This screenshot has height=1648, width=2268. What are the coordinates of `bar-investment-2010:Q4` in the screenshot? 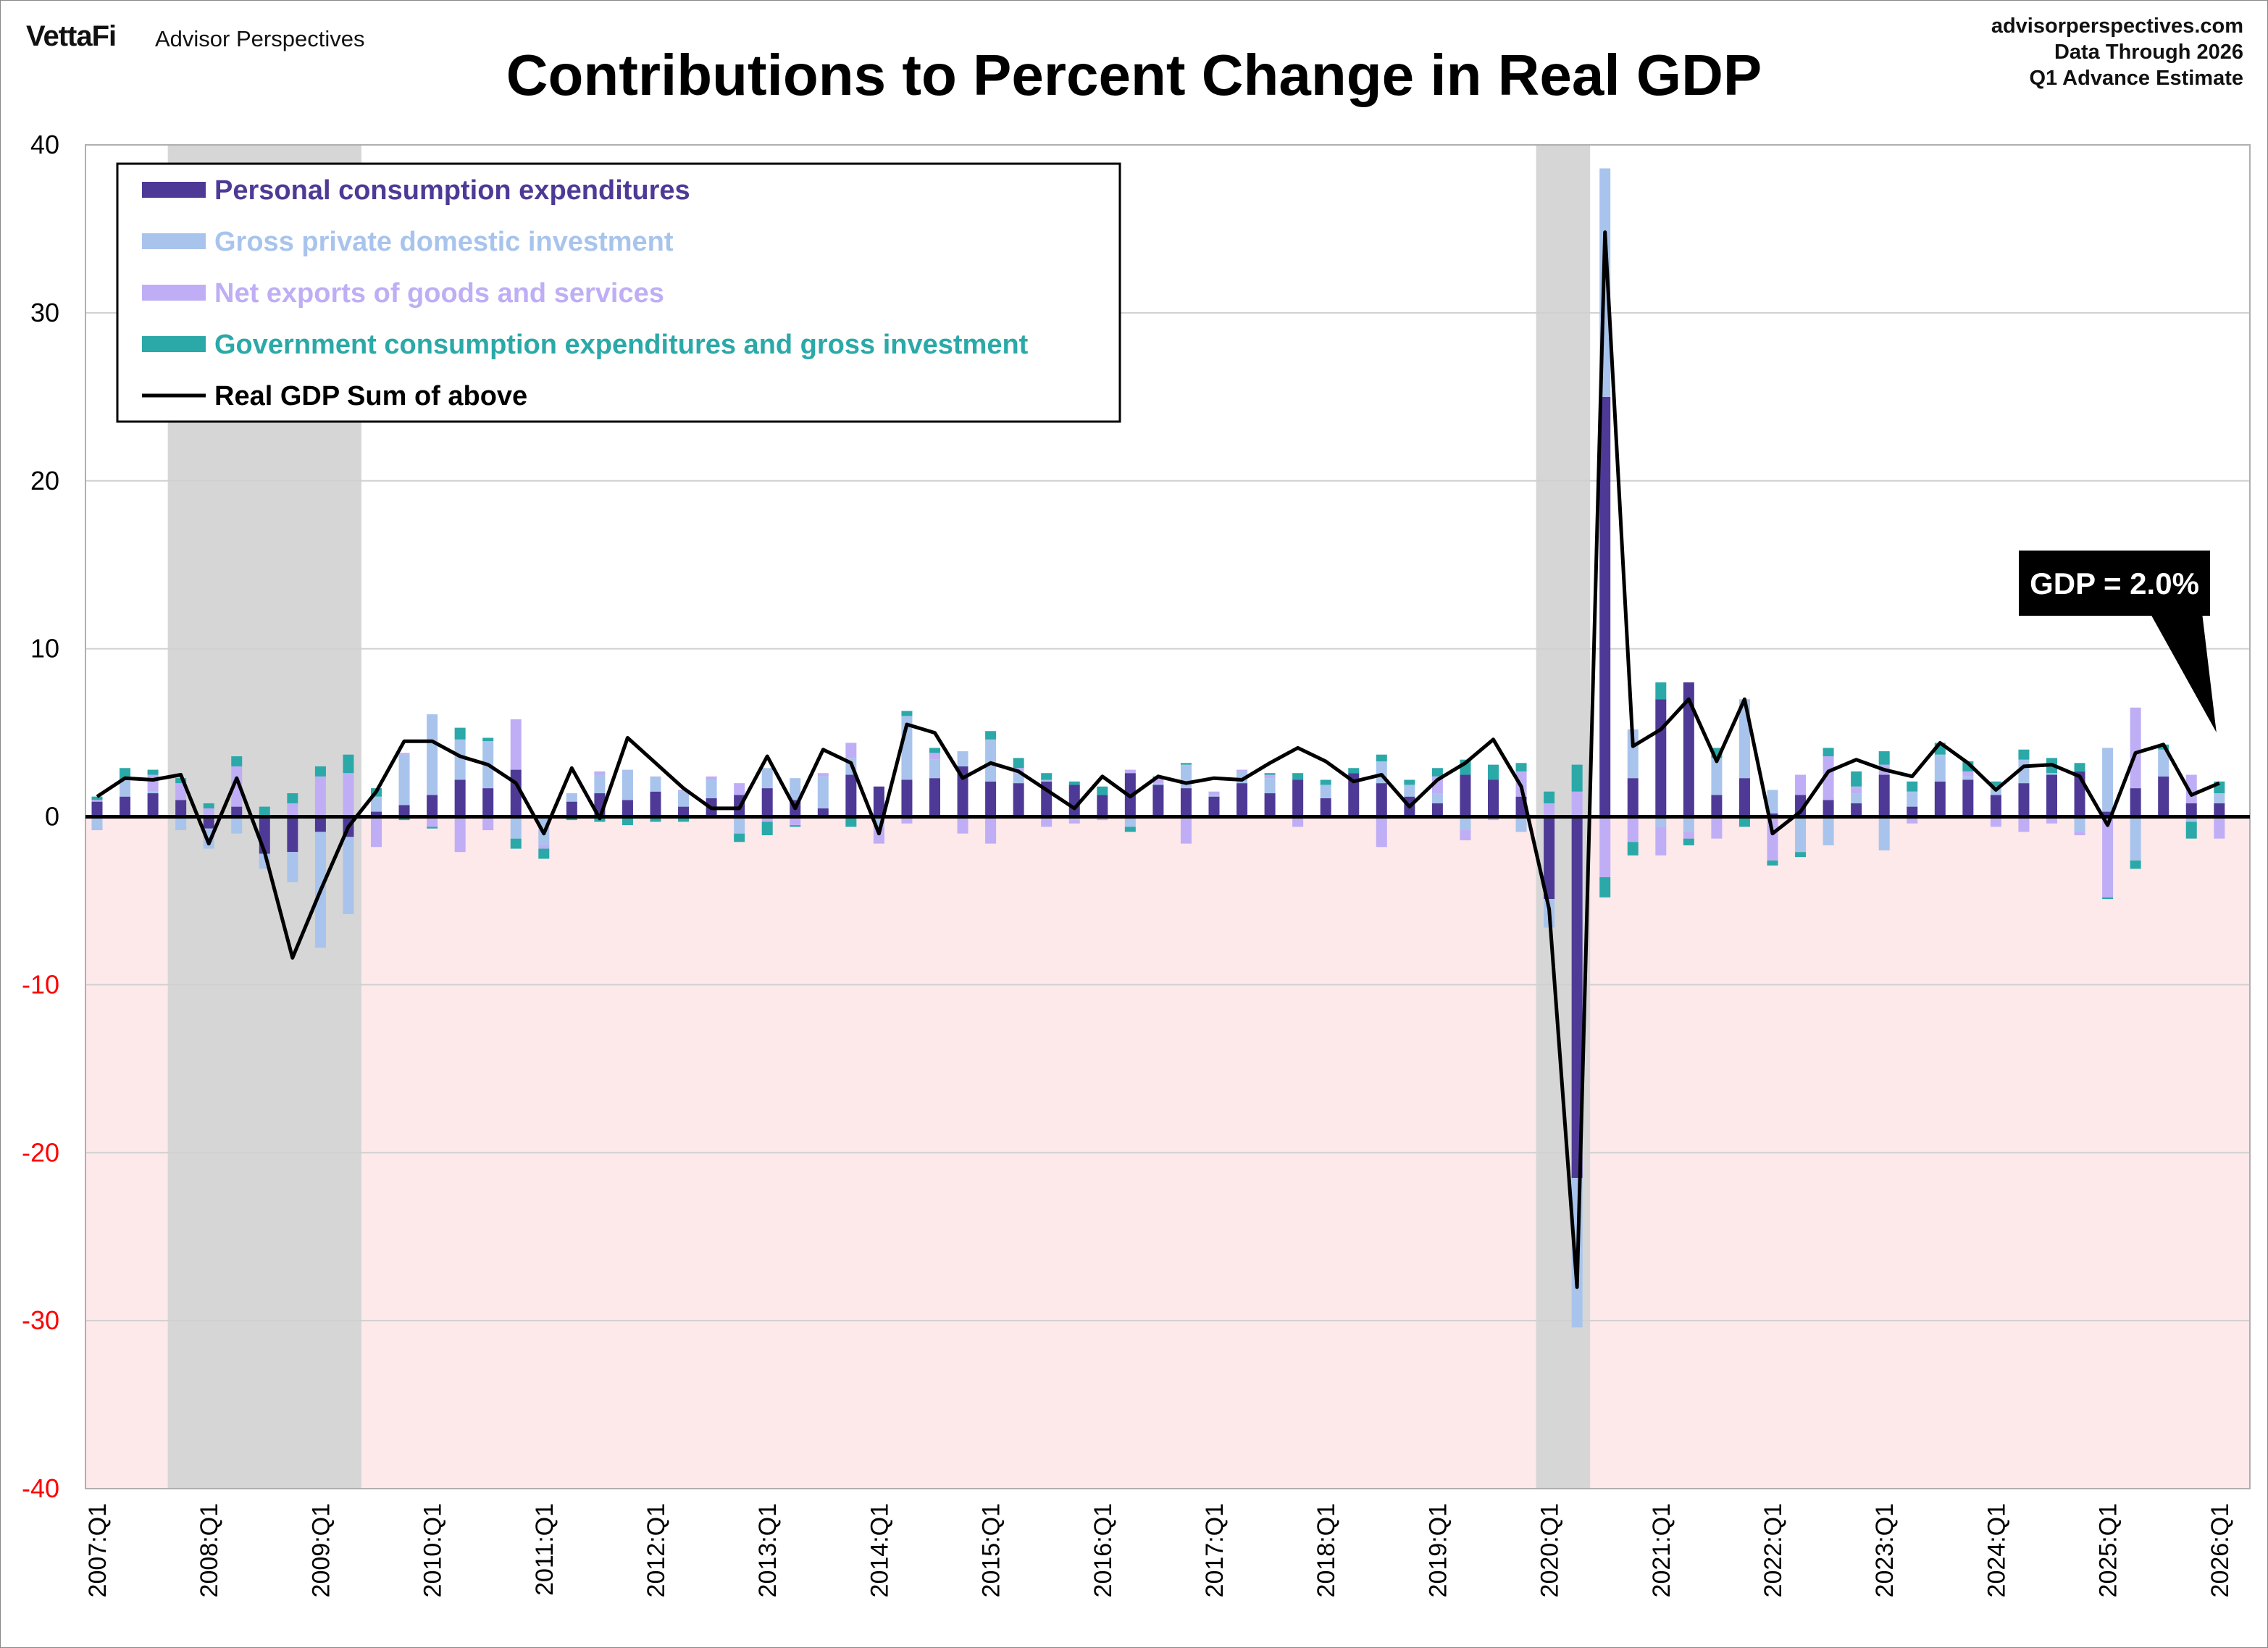 It's located at (516, 827).